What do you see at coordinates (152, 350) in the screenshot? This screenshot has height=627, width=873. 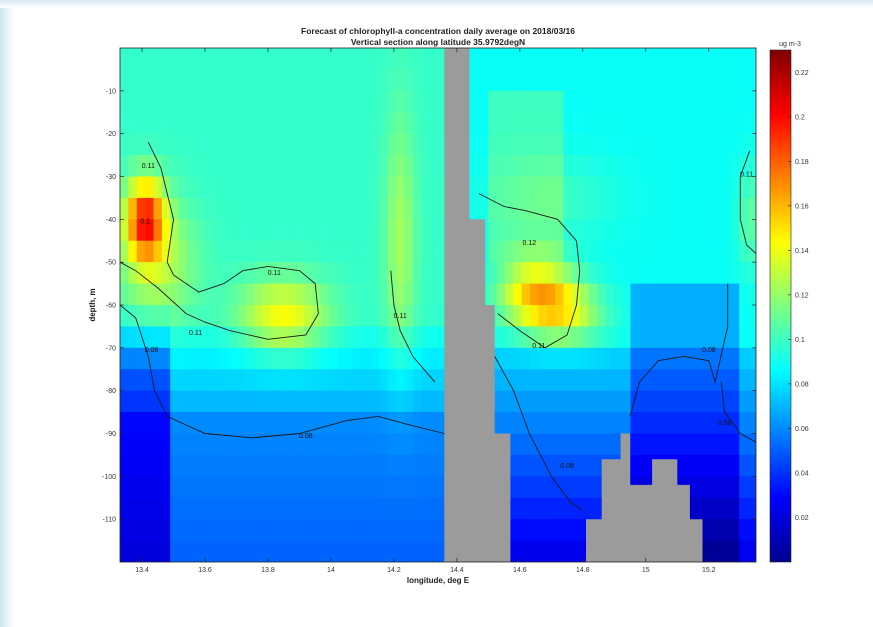 I see `contour-label: 0.08` at bounding box center [152, 350].